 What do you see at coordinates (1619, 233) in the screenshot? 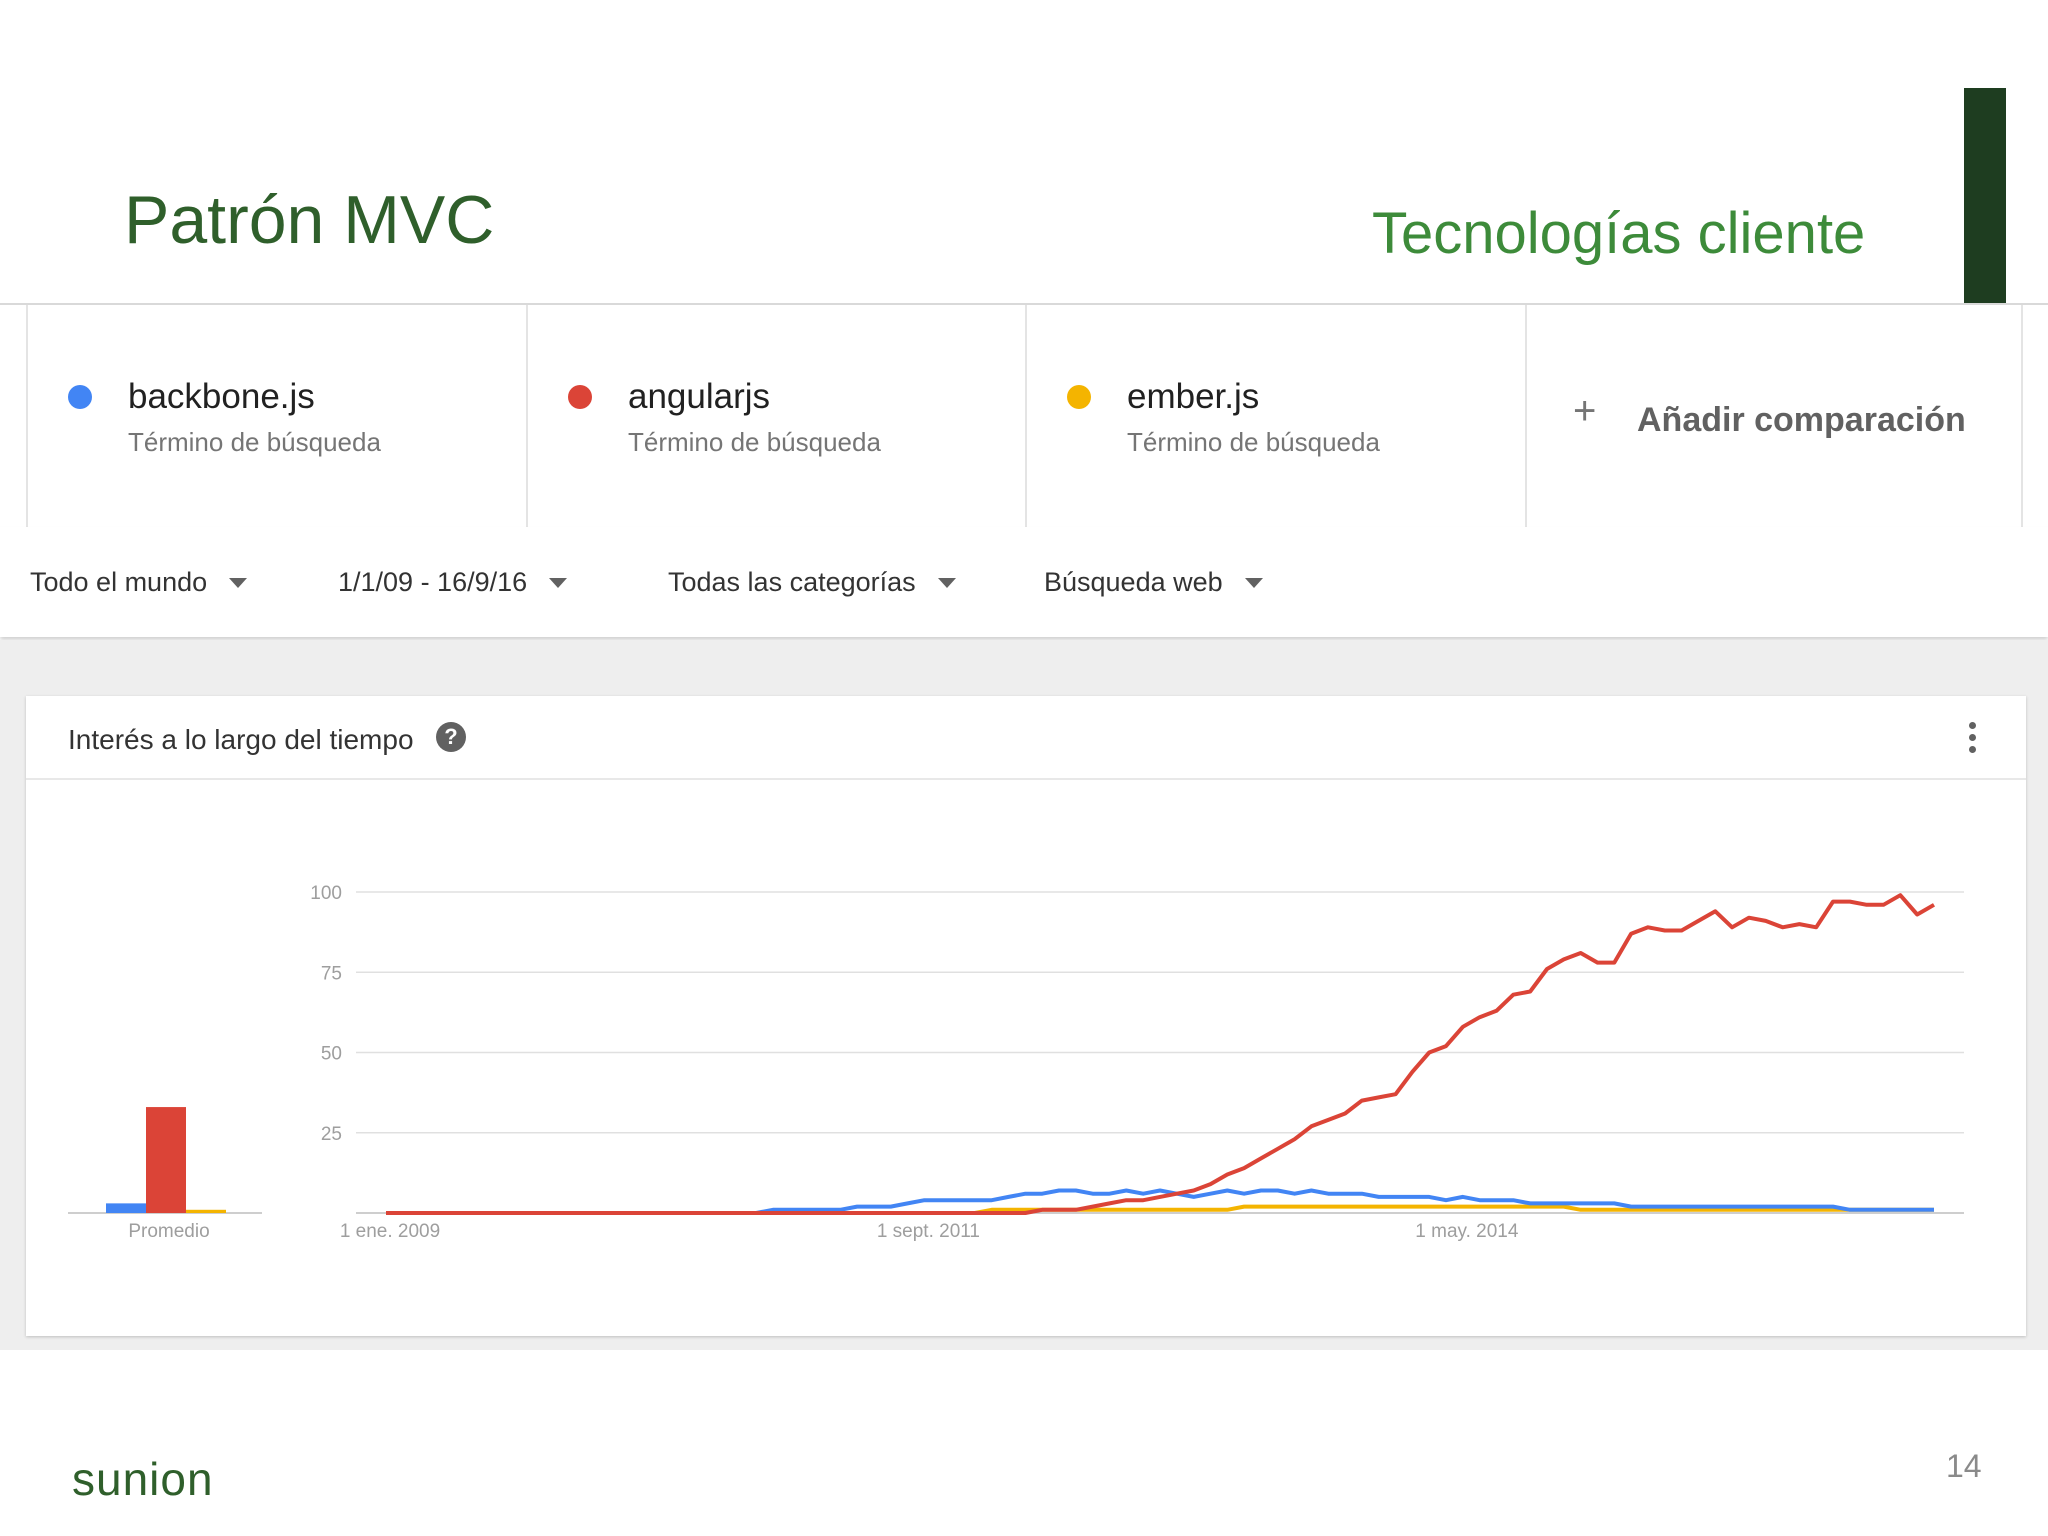
I see `slide-subtitle: Tecnologías cliente` at bounding box center [1619, 233].